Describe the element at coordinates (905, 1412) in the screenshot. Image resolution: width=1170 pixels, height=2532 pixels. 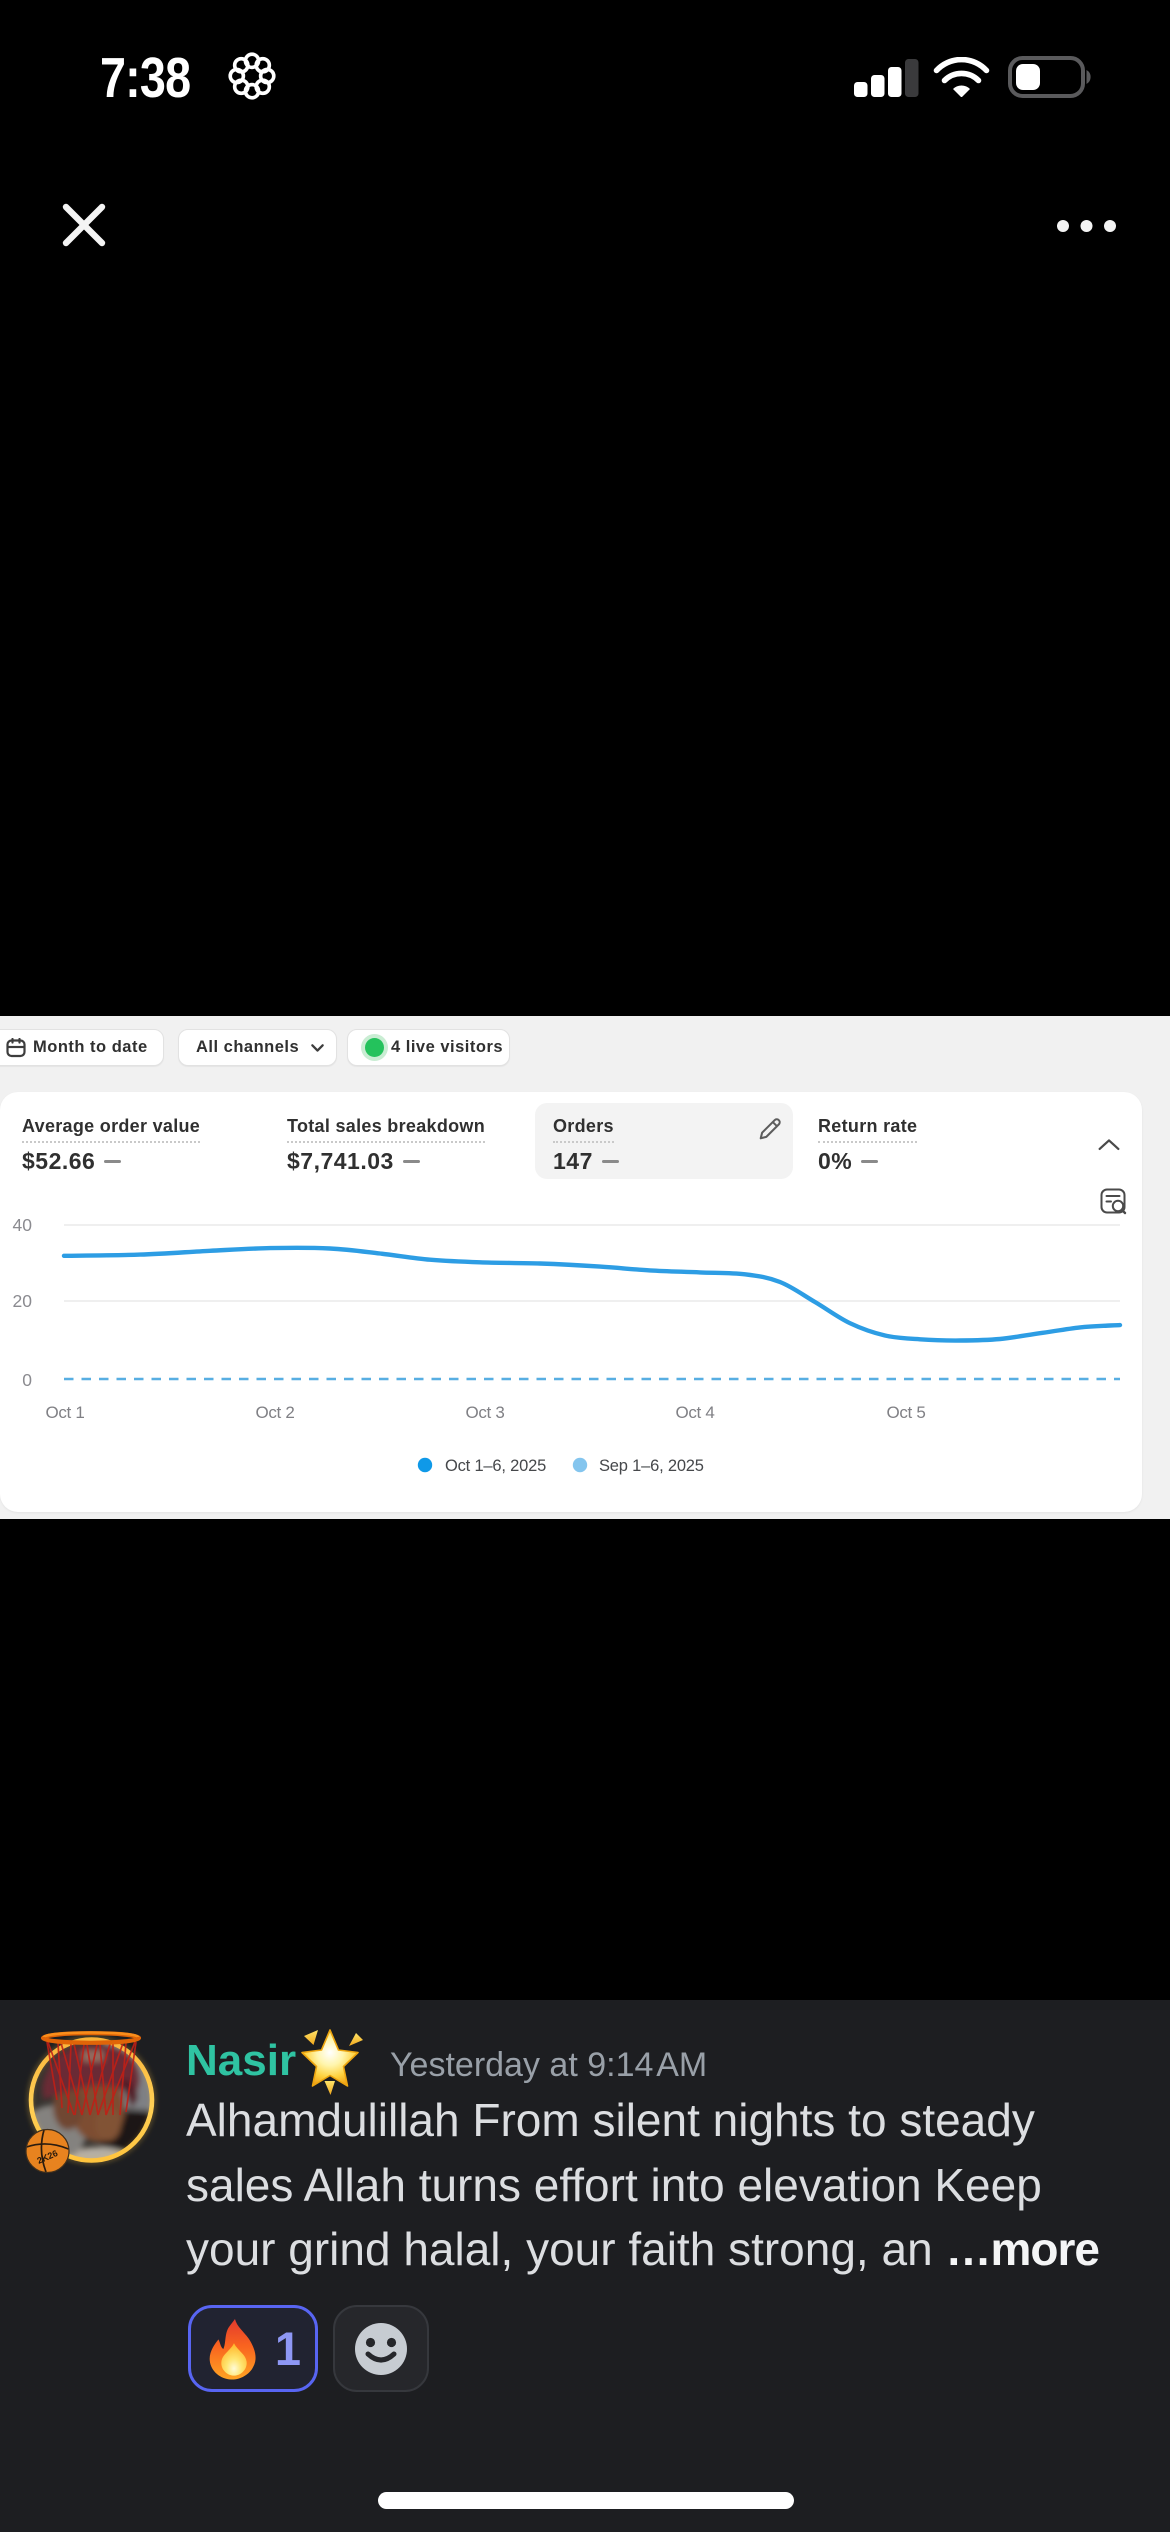
I see `svg-text: Oct 5` at that location.